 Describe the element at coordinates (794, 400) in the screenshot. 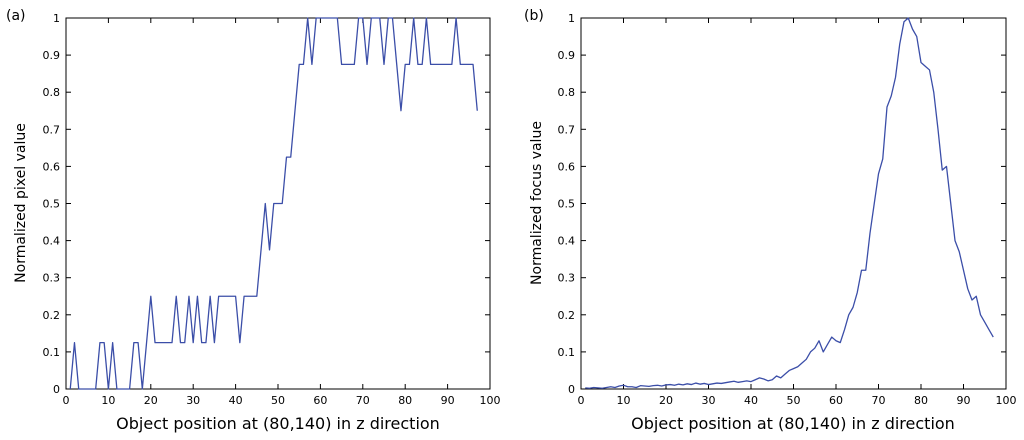

I see `x-tick-label-b: 50` at that location.